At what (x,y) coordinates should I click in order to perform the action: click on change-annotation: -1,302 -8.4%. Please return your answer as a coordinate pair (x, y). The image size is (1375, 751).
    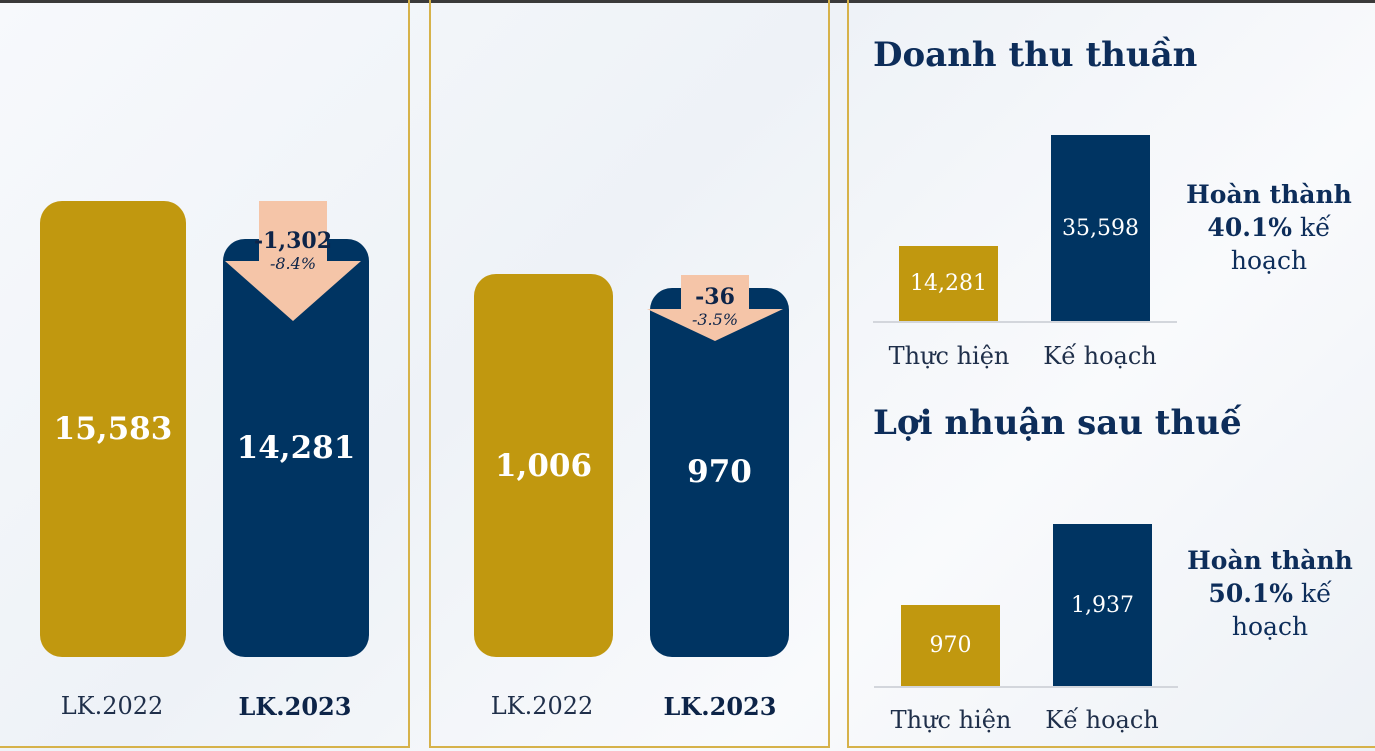
    Looking at the image, I should click on (293, 250).